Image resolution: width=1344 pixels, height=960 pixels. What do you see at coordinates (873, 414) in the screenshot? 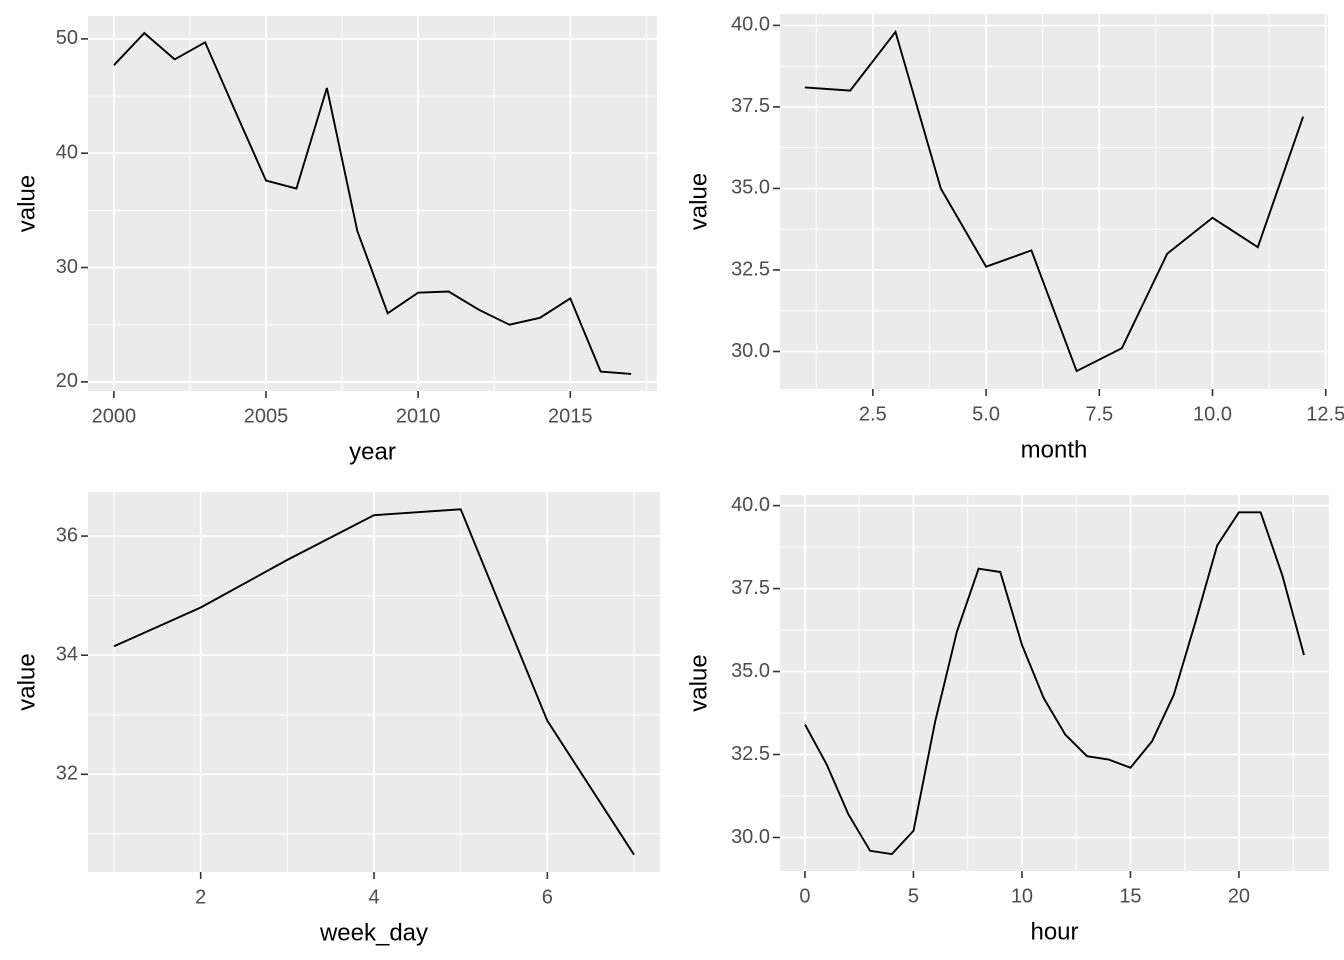
I see `x-tick-label: 2.5` at bounding box center [873, 414].